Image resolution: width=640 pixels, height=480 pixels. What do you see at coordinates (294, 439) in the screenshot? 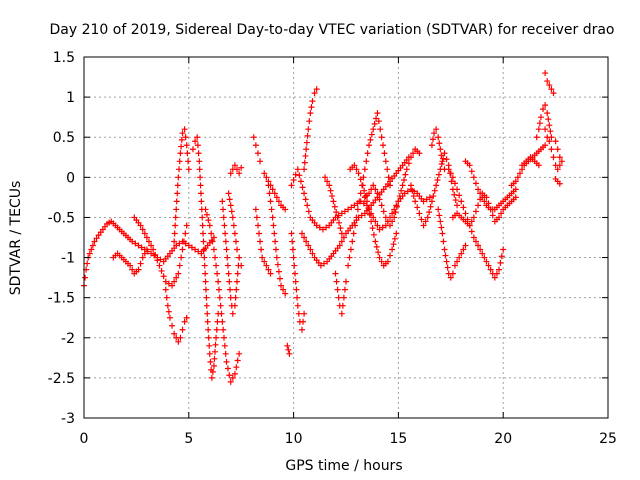
I see `x-tick-label: 10` at bounding box center [294, 439].